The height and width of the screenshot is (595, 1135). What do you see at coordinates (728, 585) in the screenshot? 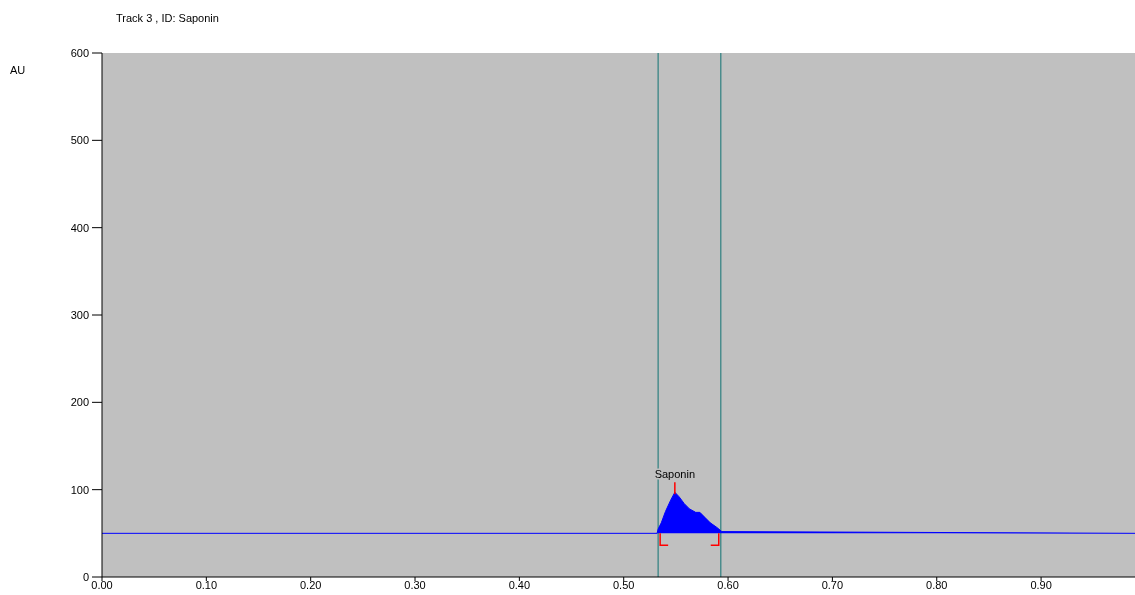
I see `x-tick-label: 0.60` at bounding box center [728, 585].